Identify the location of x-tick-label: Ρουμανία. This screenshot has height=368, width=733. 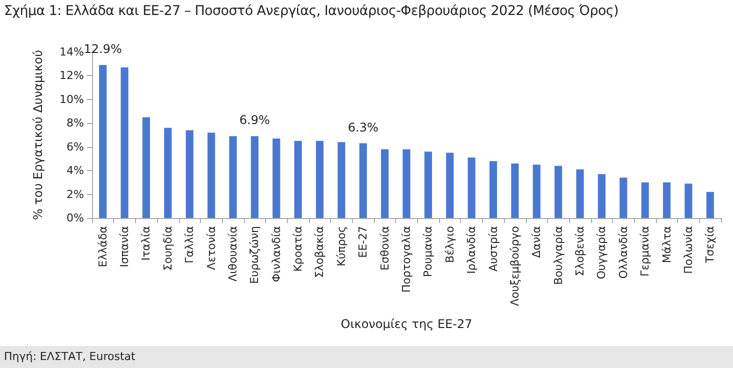
(428, 252).